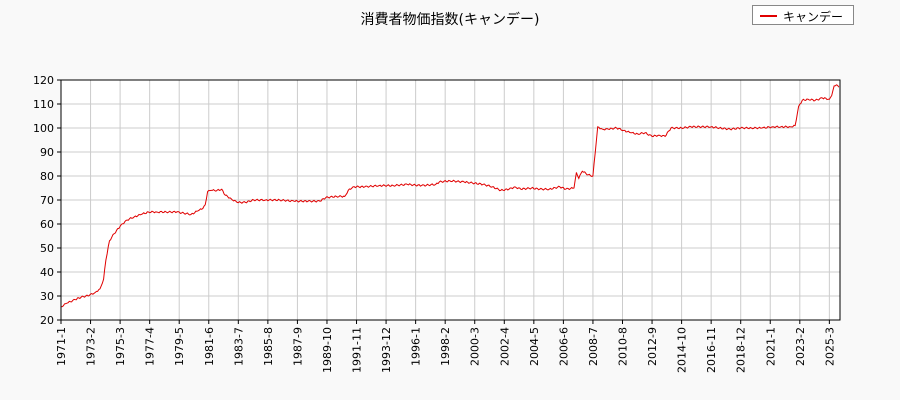  I want to click on y-tick-label: 90, so click(47, 152).